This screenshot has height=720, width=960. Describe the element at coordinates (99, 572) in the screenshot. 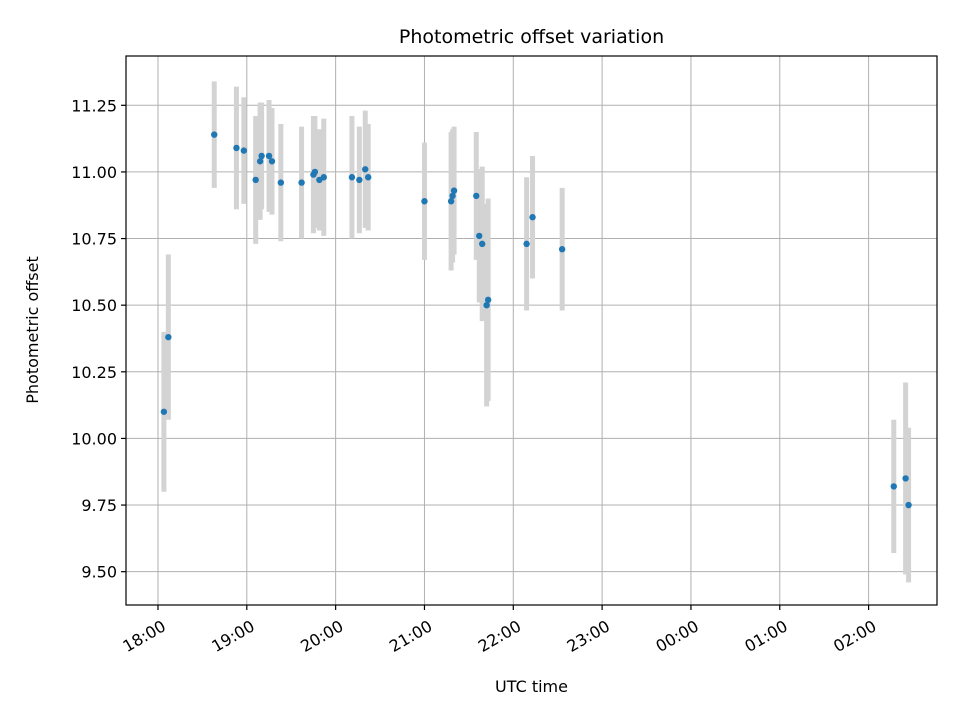

I see `y-tick-label: 9.50` at that location.